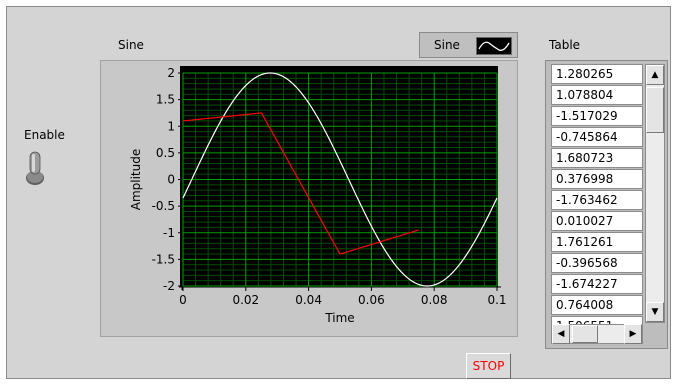 This screenshot has height=388, width=678. I want to click on table-cell: -1.674227, so click(597, 284).